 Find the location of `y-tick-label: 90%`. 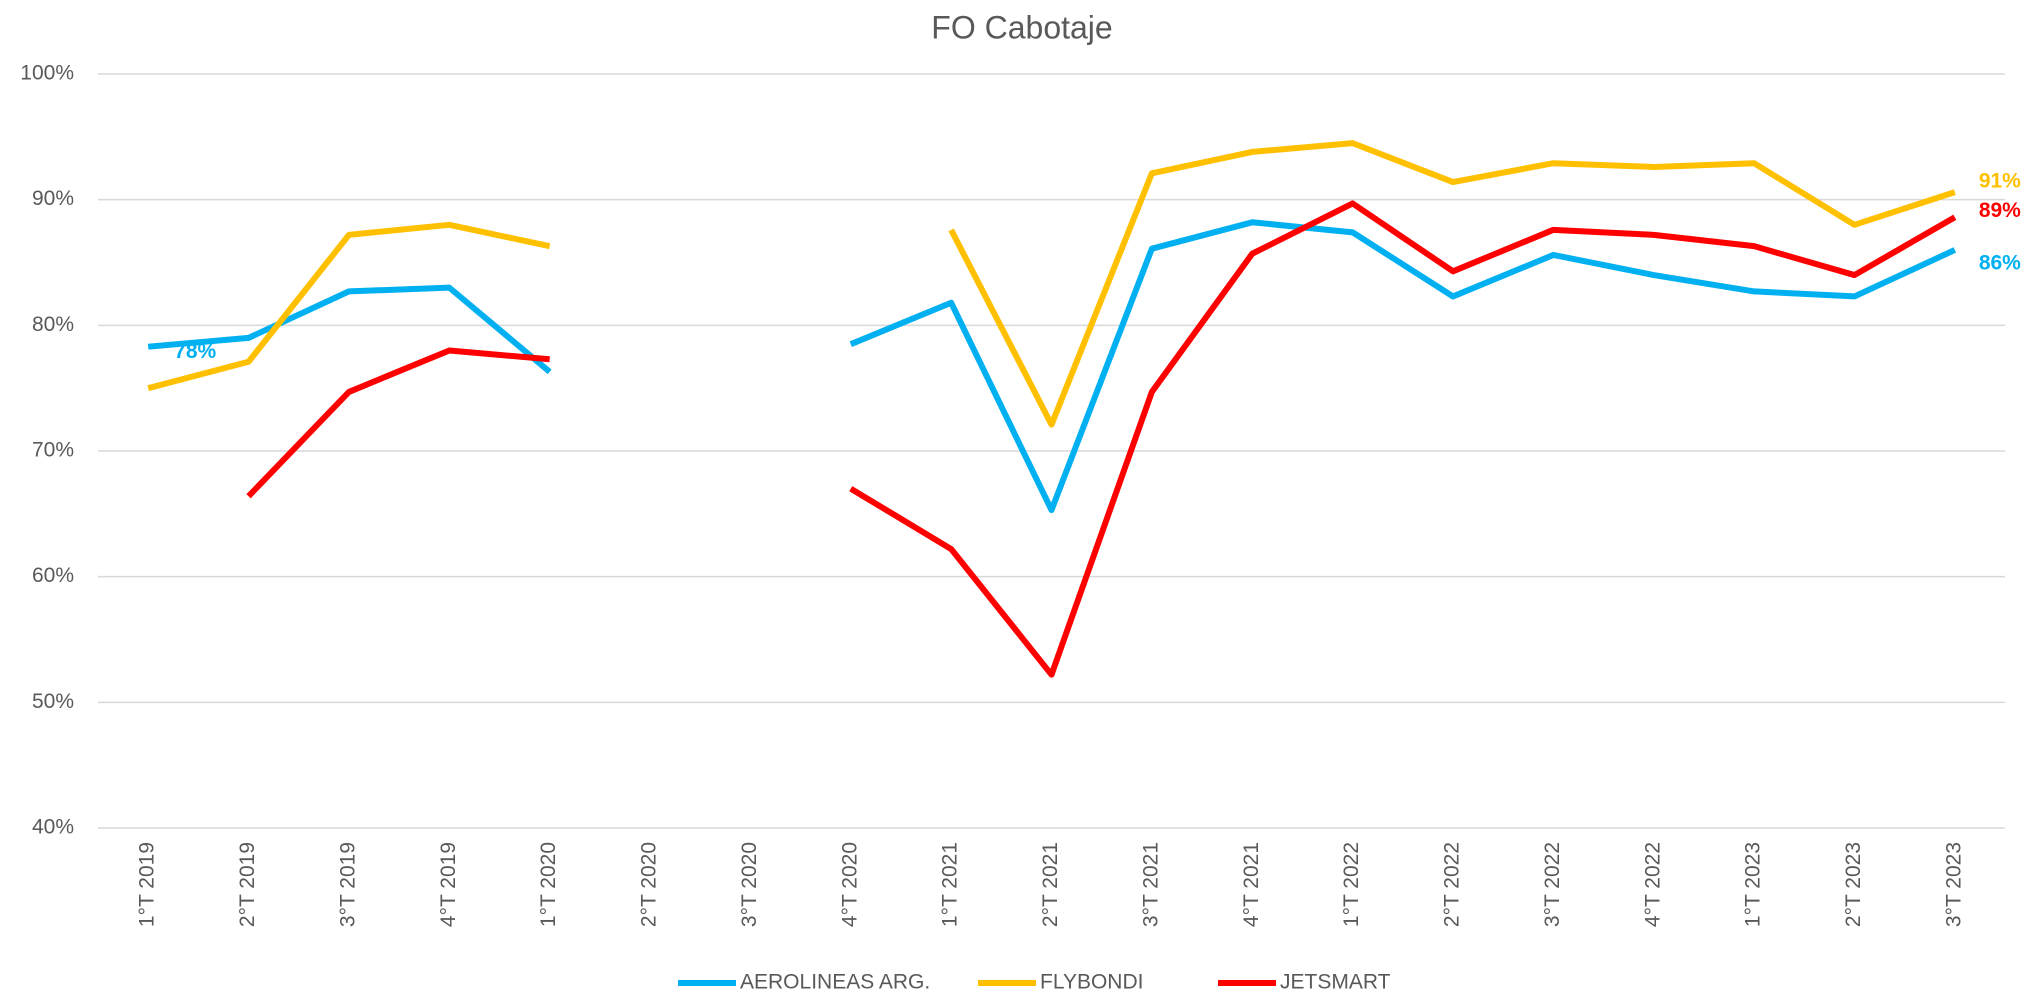

y-tick-label: 90% is located at coordinates (53, 198).